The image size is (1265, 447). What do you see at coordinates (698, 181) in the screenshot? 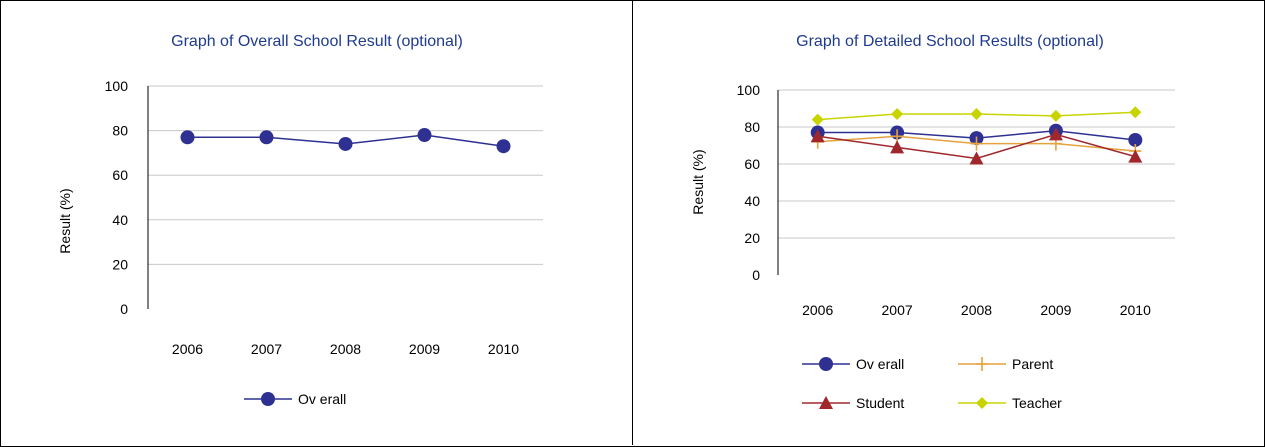
I see `chart2-y-axis-label: Result (%)` at bounding box center [698, 181].